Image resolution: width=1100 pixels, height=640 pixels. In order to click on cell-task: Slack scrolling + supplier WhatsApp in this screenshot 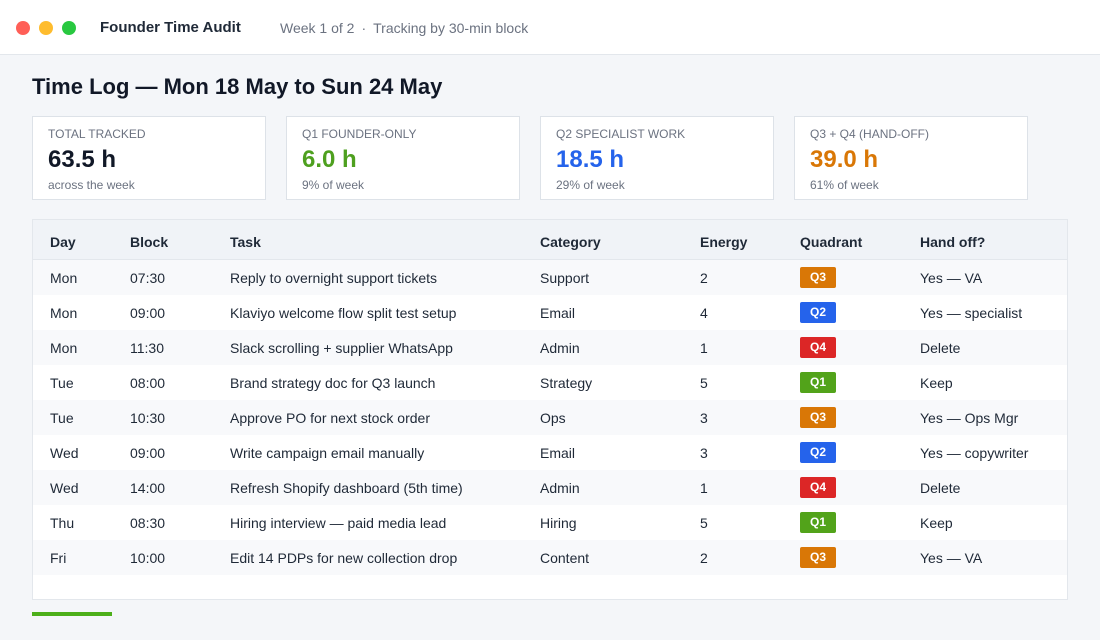, I will do `click(341, 348)`.